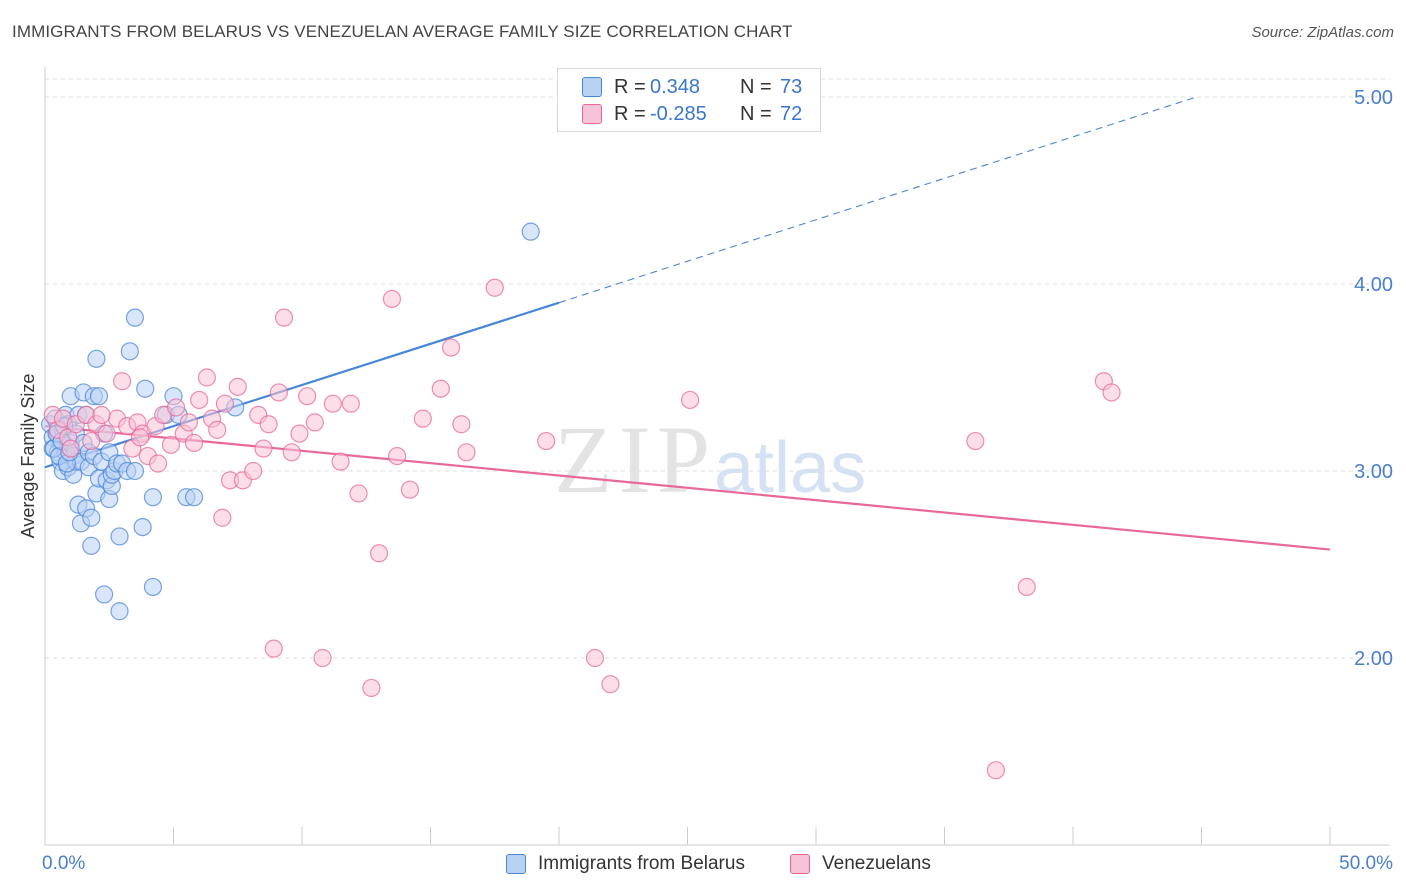 The image size is (1406, 892). Describe the element at coordinates (592, 114) in the screenshot. I see `legend-swatch-venezuelans` at that location.